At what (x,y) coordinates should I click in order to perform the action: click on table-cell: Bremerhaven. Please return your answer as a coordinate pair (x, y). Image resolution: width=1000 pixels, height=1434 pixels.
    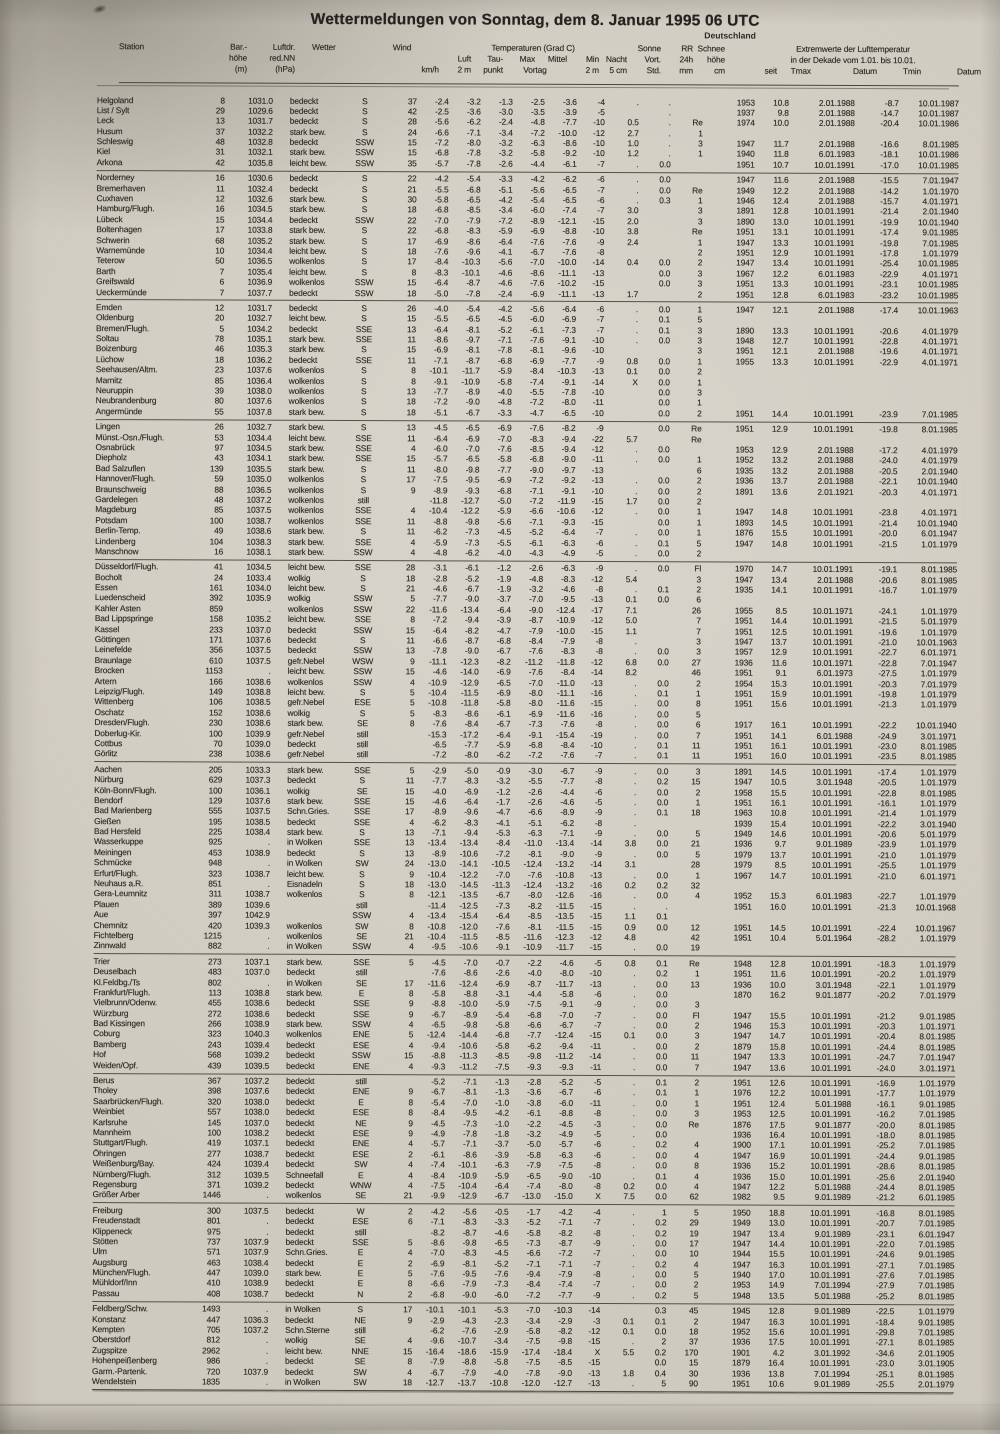
    Looking at the image, I should click on (121, 187).